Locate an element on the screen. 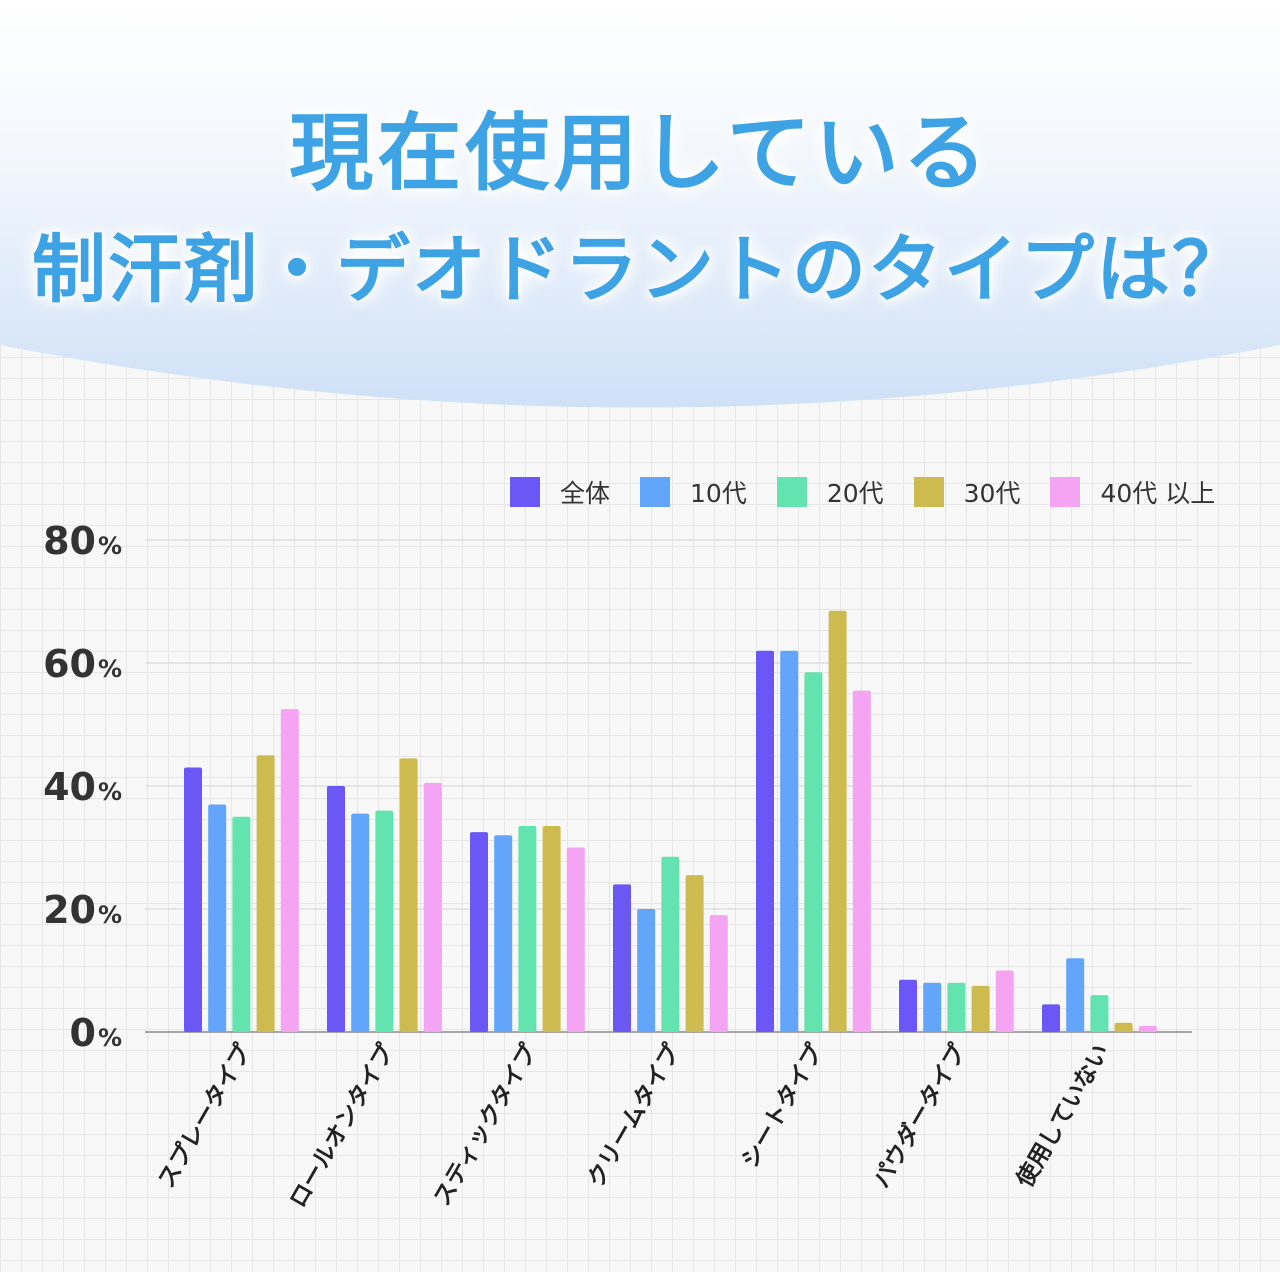 The width and height of the screenshot is (1280, 1272). legend-item-10s: 10代 is located at coordinates (693, 492).